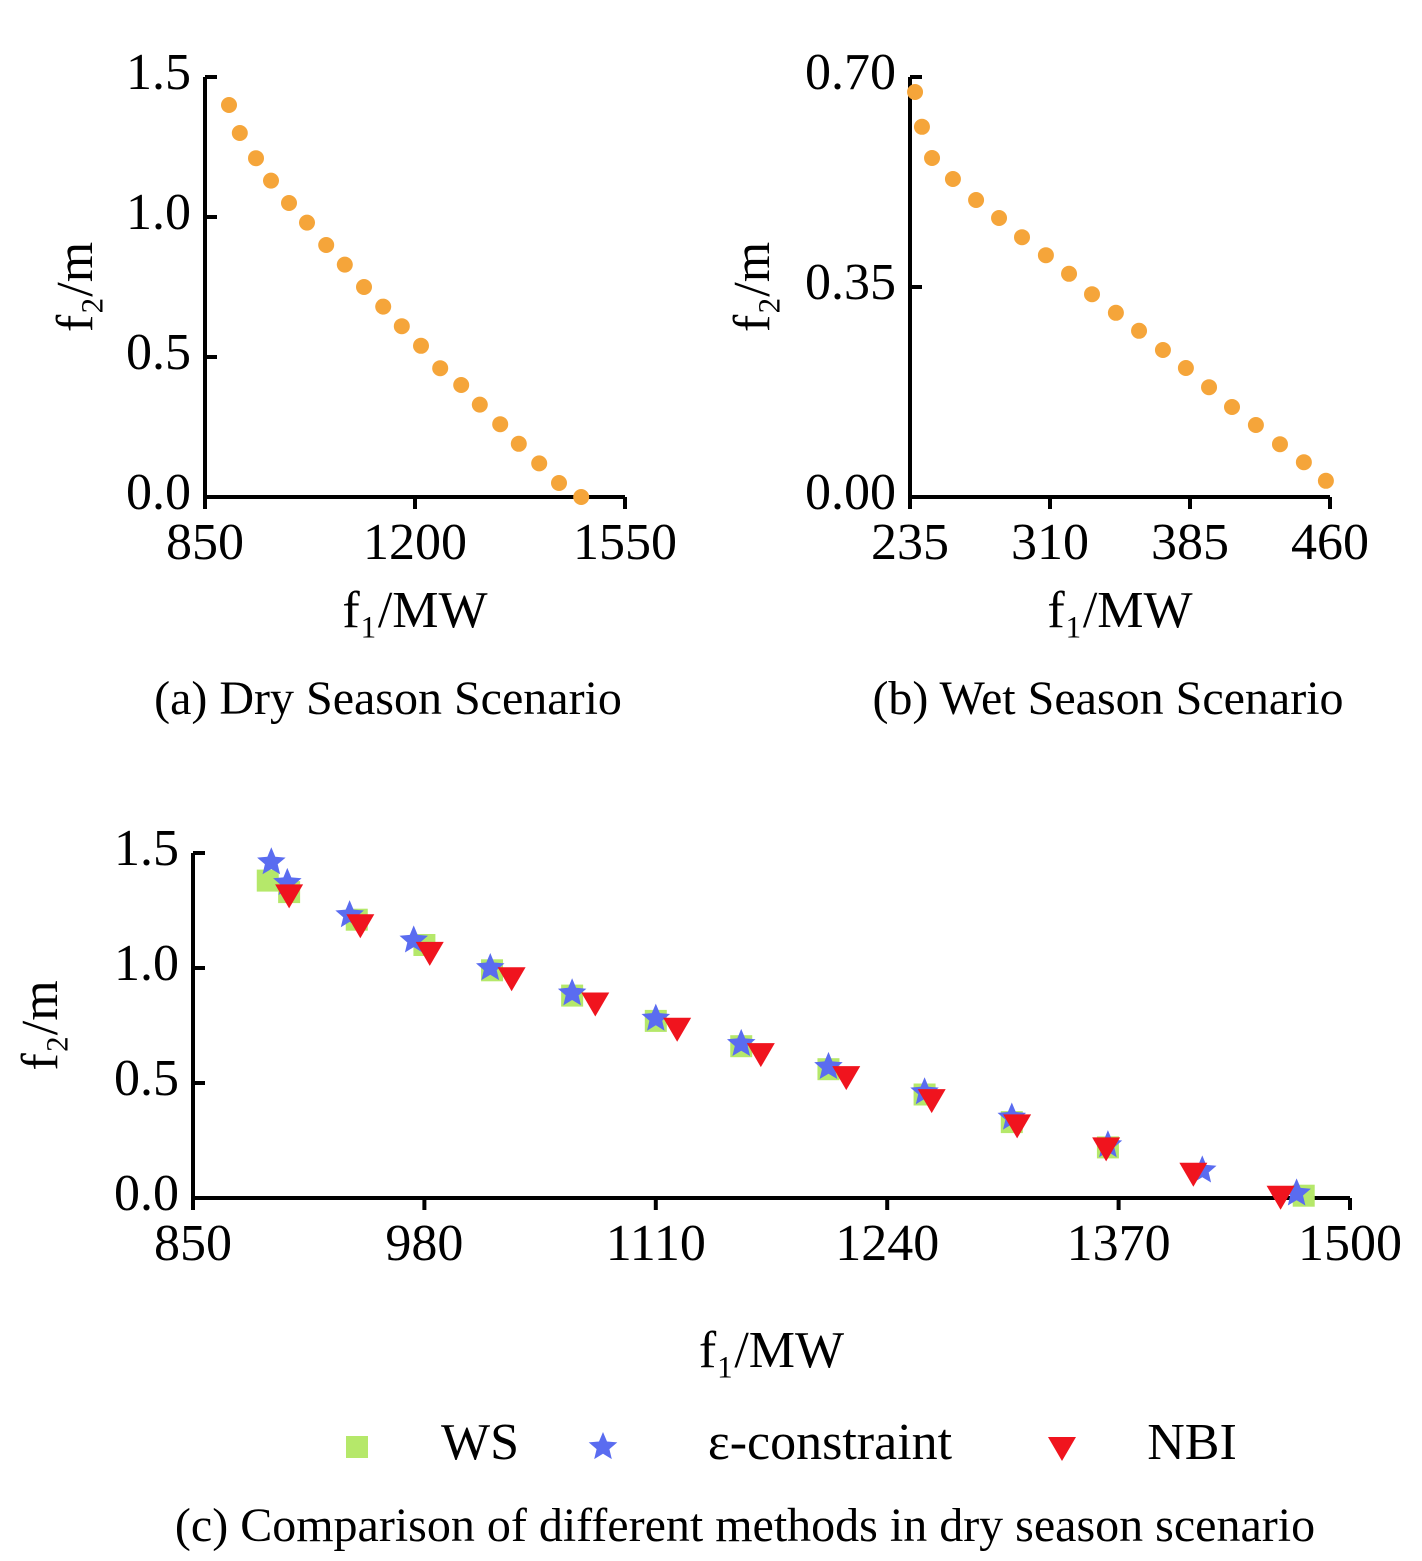  I want to click on caption: (b) Wet Season Scenario, so click(1107, 698).